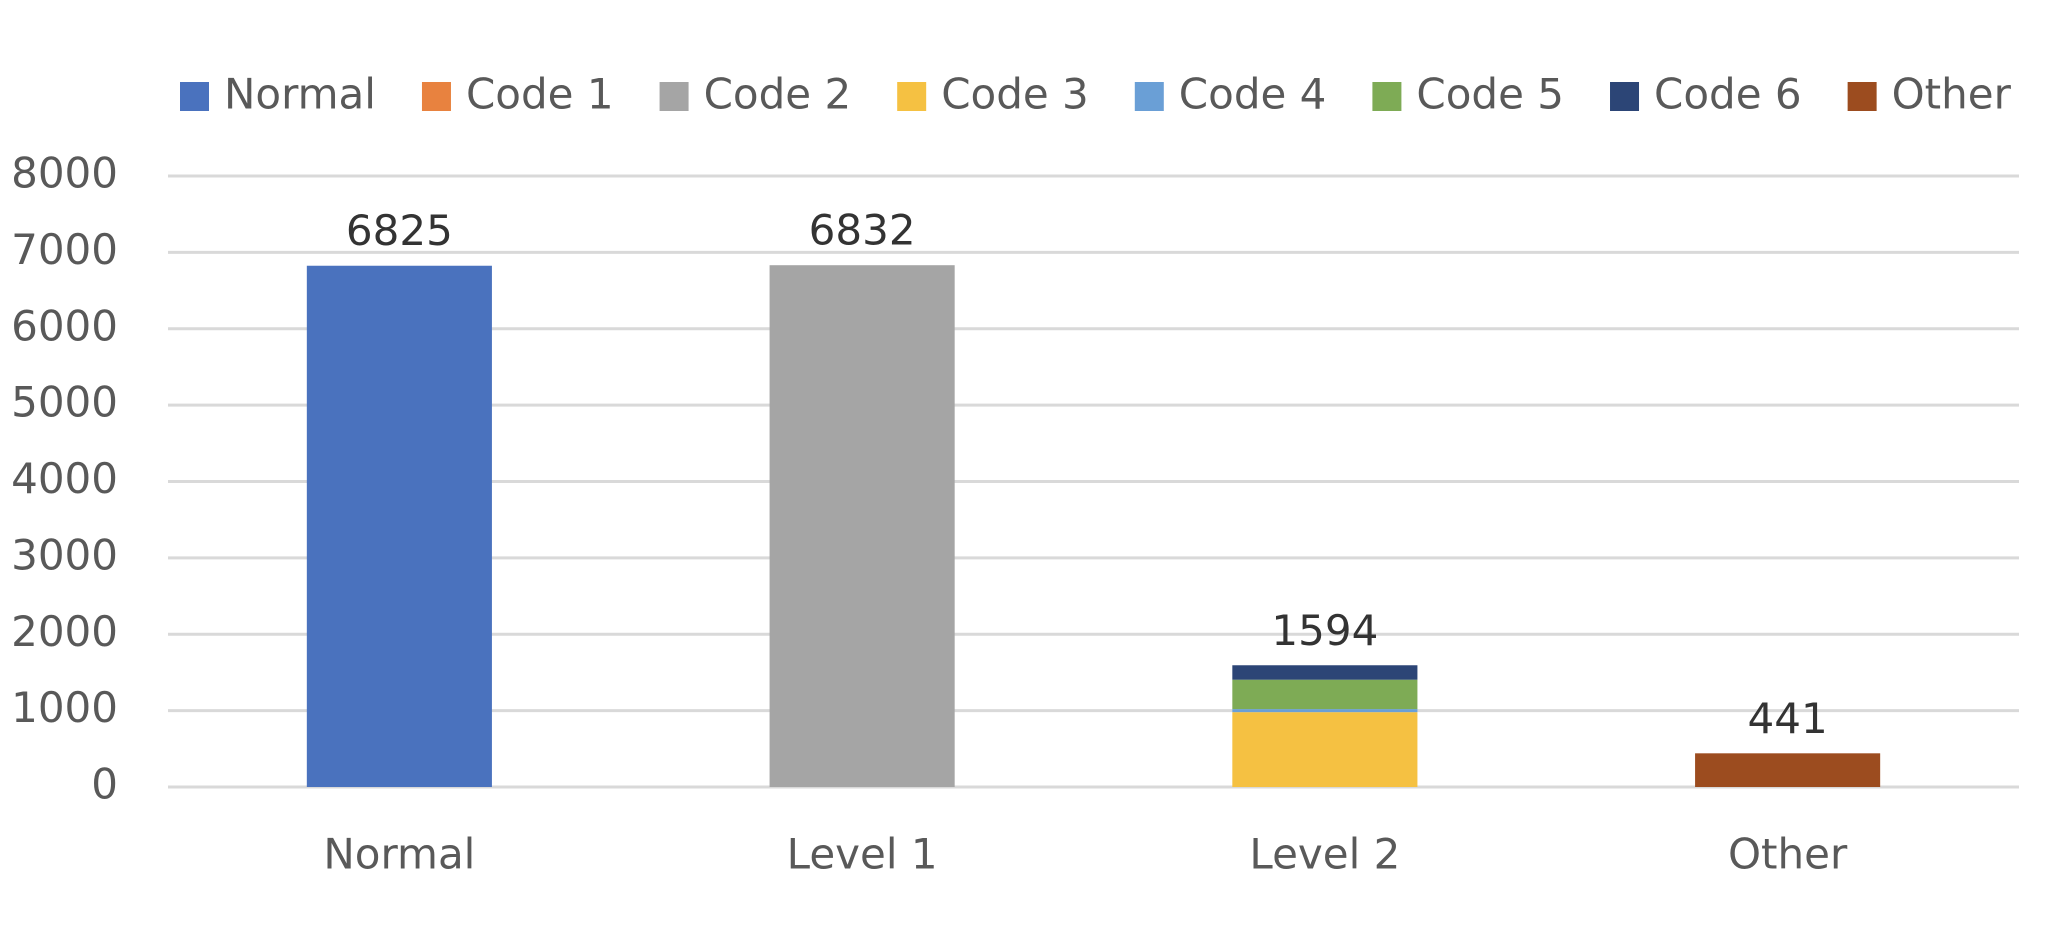 The height and width of the screenshot is (952, 2048). What do you see at coordinates (862, 854) in the screenshot?
I see `x-tick-label: Level 1` at bounding box center [862, 854].